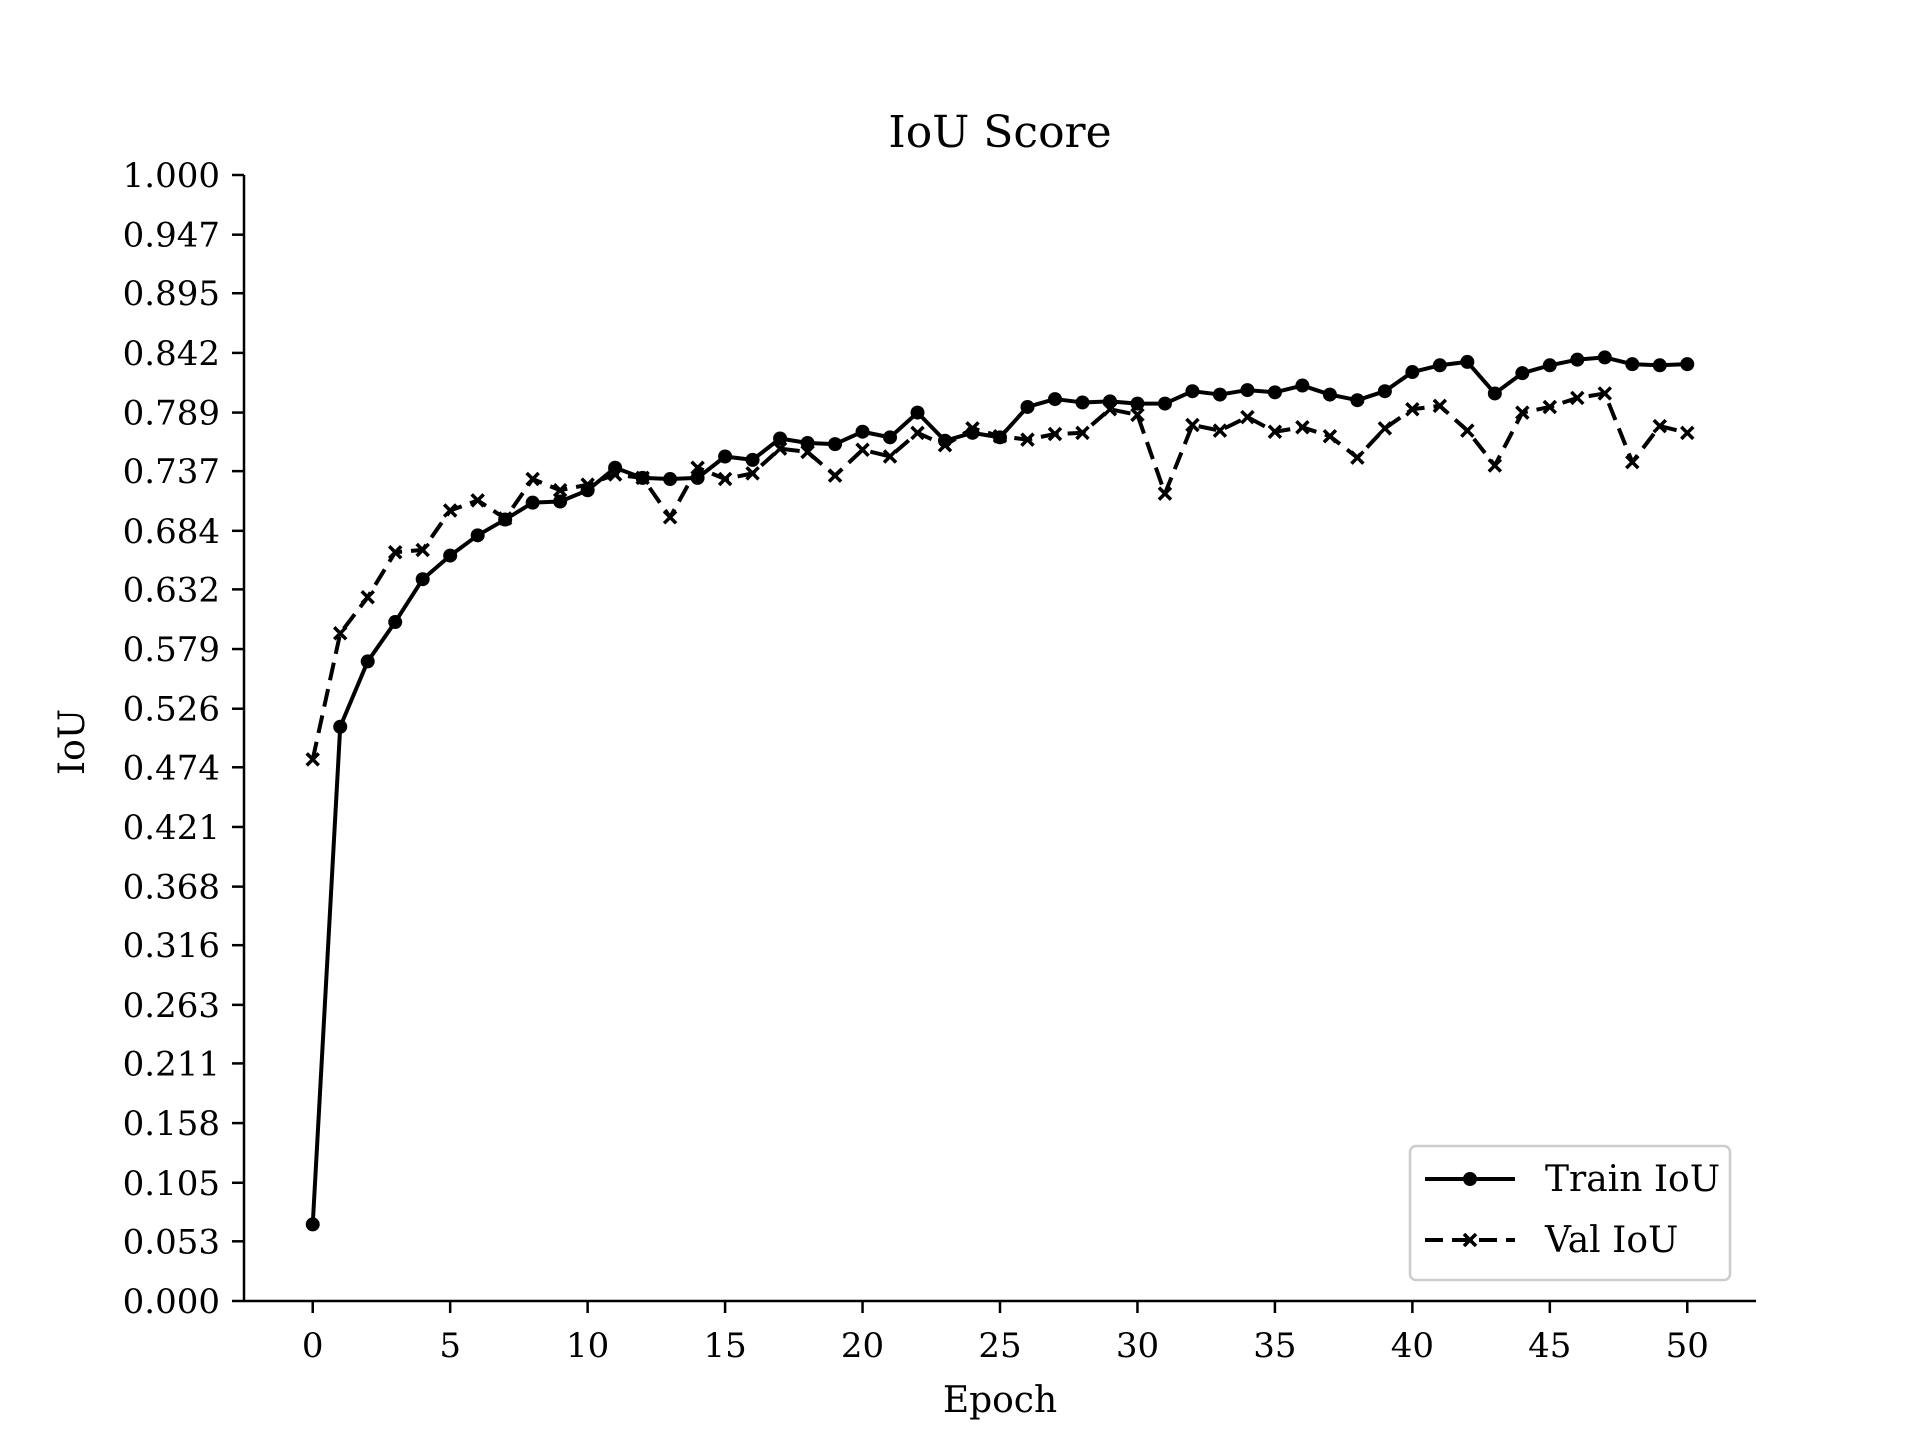  Describe the element at coordinates (171, 236) in the screenshot. I see `y-tick-label: 0.947` at that location.